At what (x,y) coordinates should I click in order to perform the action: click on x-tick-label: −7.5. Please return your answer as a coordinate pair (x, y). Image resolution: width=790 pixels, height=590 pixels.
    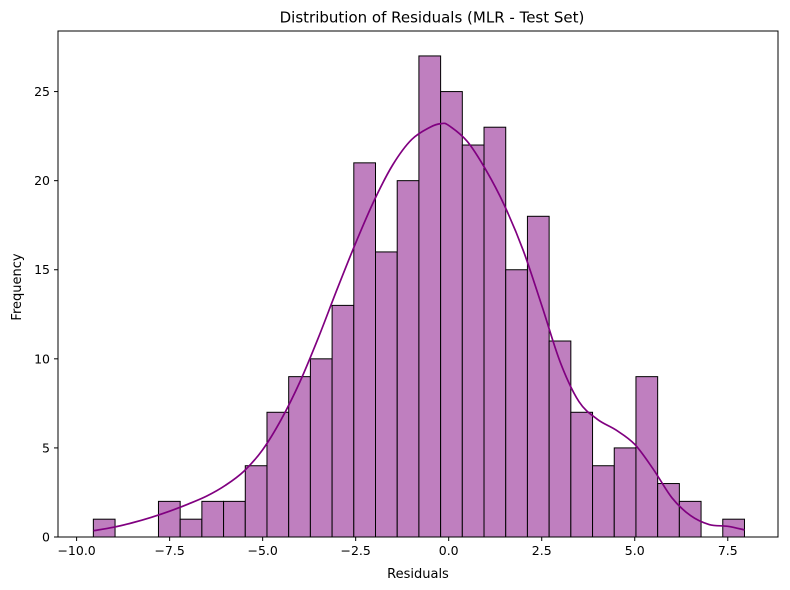
    Looking at the image, I should click on (169, 550).